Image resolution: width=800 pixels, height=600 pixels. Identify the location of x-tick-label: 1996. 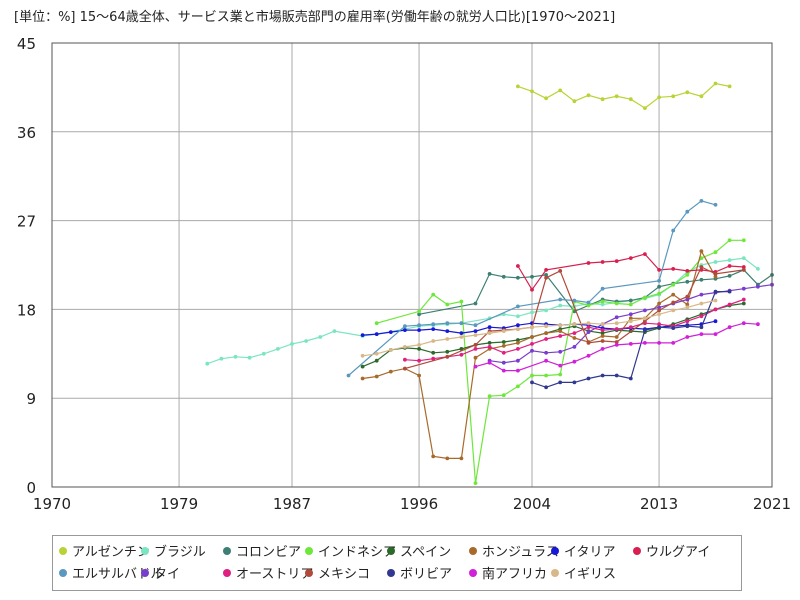
(419, 504).